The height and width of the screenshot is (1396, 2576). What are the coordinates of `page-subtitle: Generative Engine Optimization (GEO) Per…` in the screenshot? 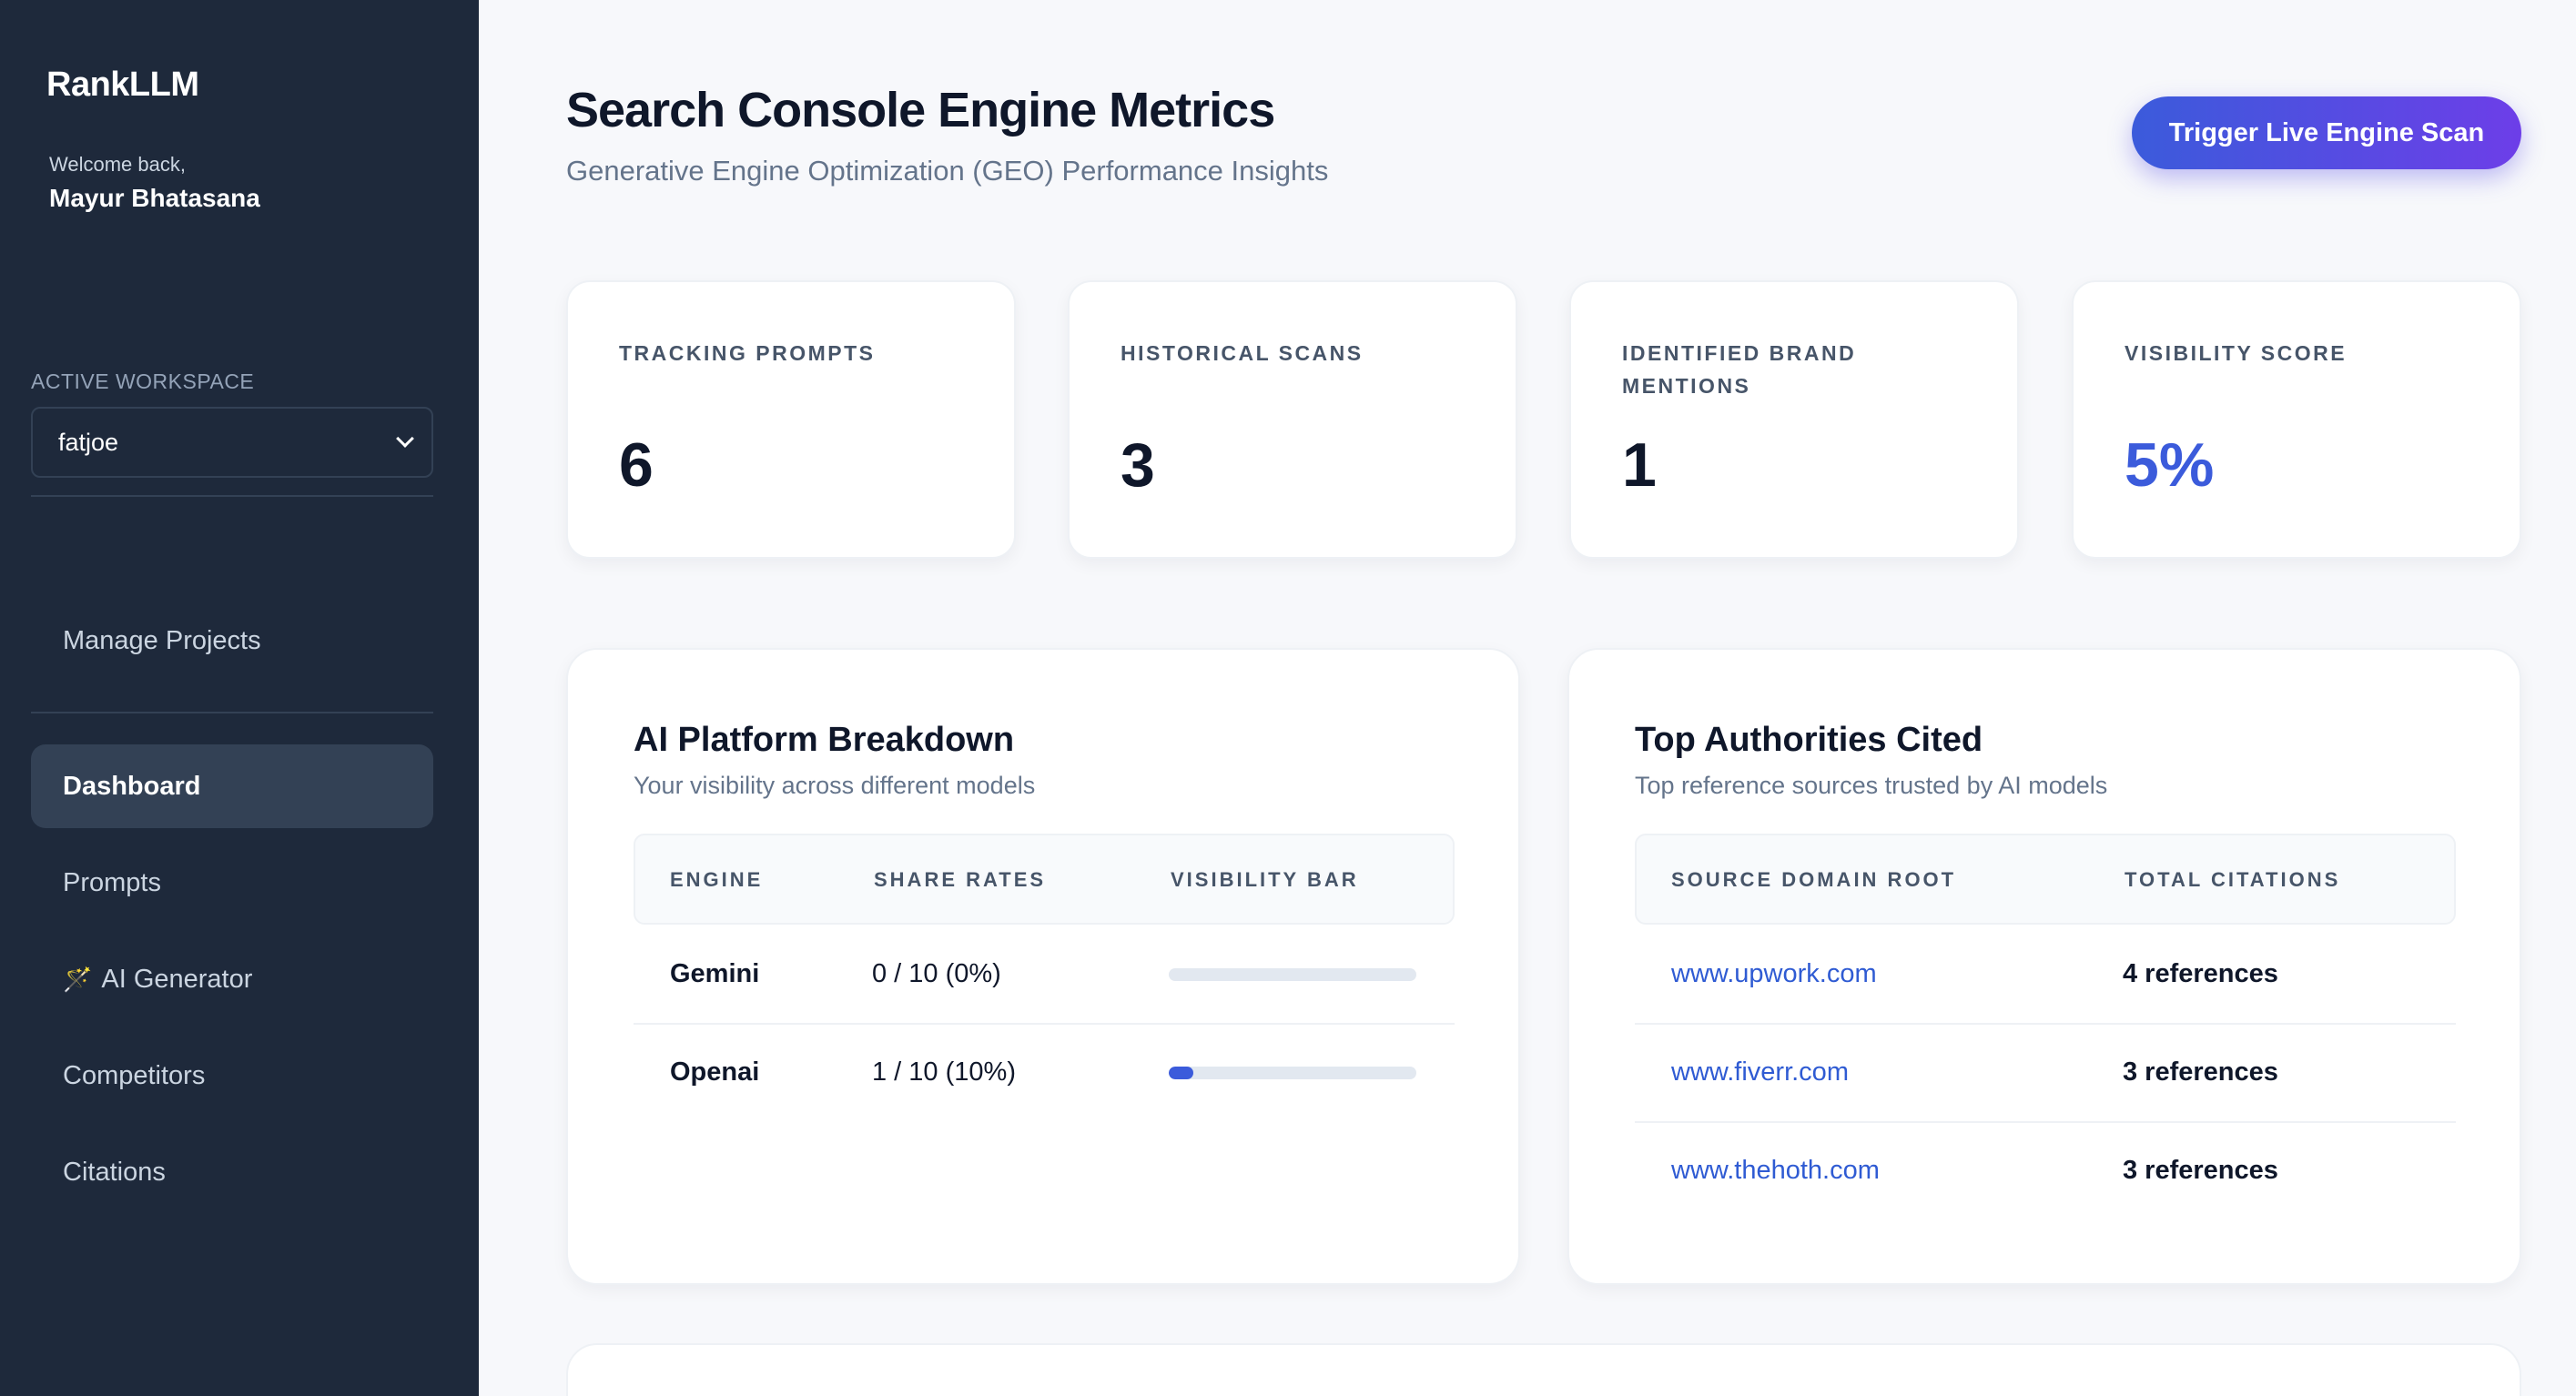 It's located at (947, 171).